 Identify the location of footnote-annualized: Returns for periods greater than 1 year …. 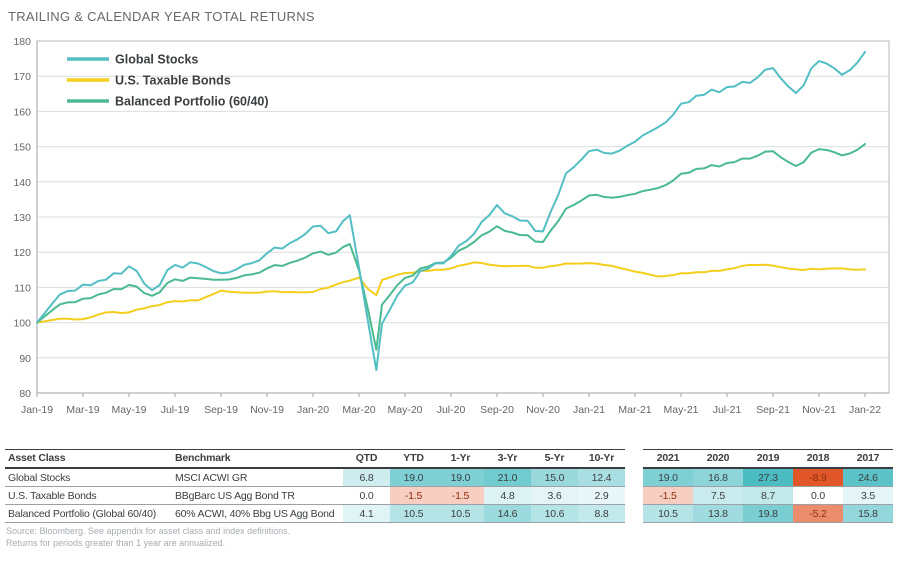
(116, 543).